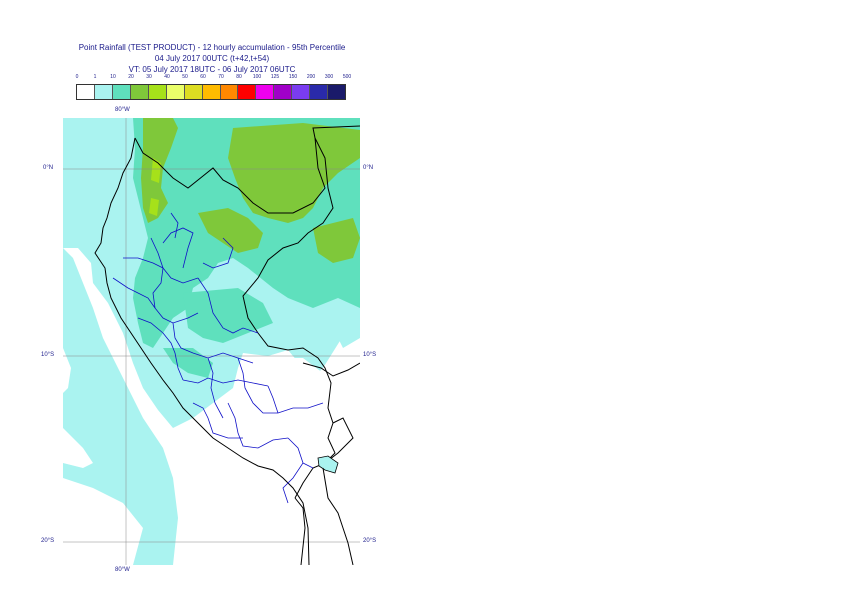  I want to click on legend-labels: 0 1 10 20 30 40 50 60 70 80 100 125 150 200 300 500, so click(216, 78).